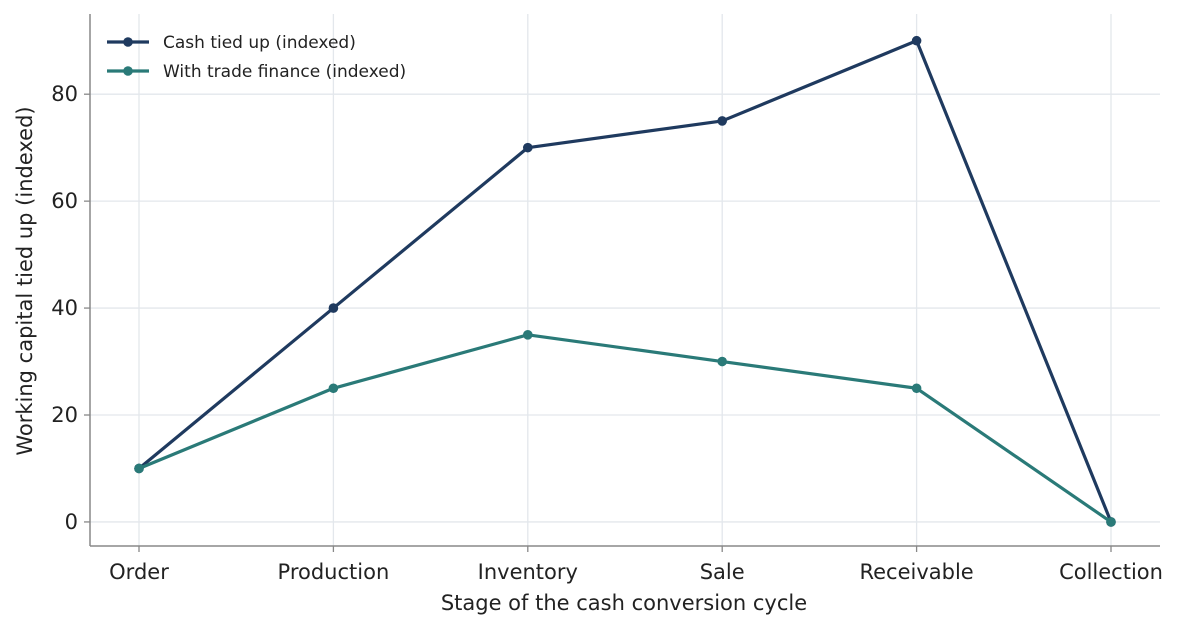 The width and height of the screenshot is (1182, 630). I want to click on x-tick-label: Receivable, so click(916, 572).